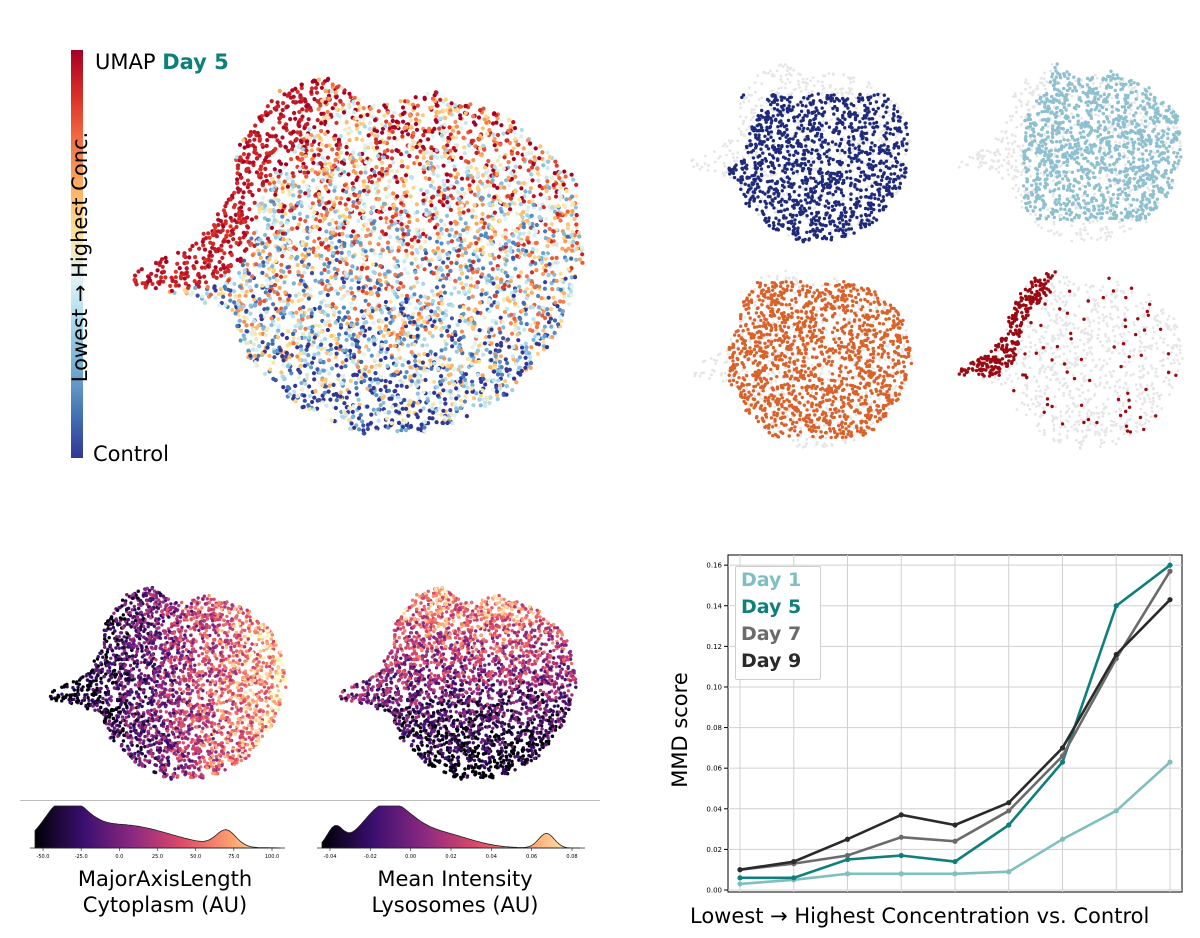 The image size is (1200, 938). I want to click on legend-entry-day-1: Day 1, so click(771, 580).